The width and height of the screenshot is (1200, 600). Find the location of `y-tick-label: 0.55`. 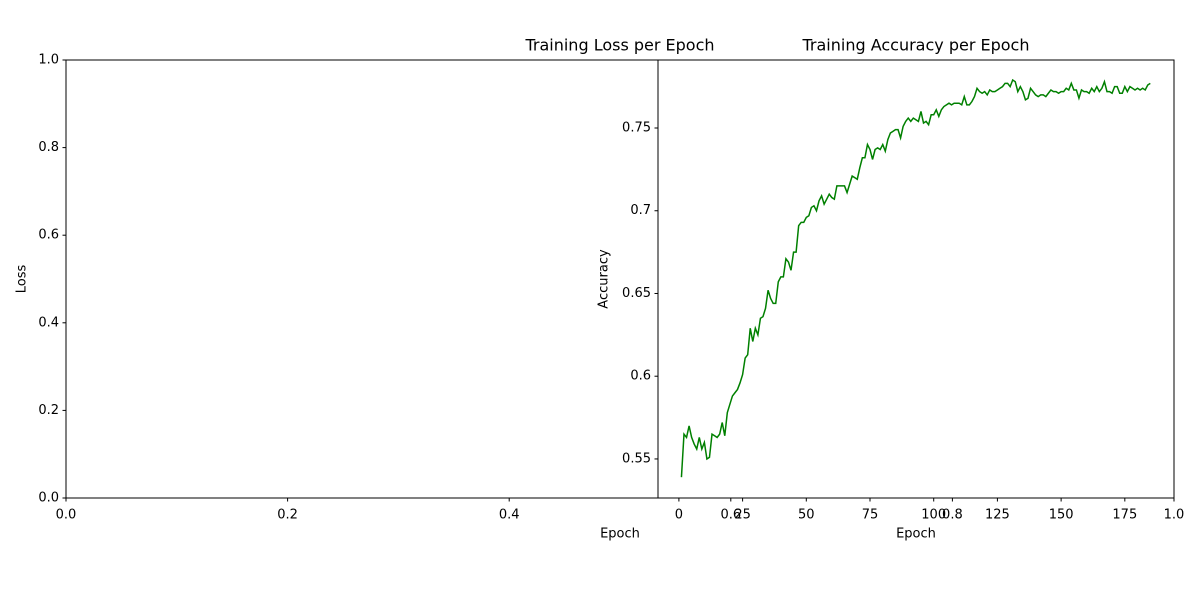

y-tick-label: 0.55 is located at coordinates (636, 458).